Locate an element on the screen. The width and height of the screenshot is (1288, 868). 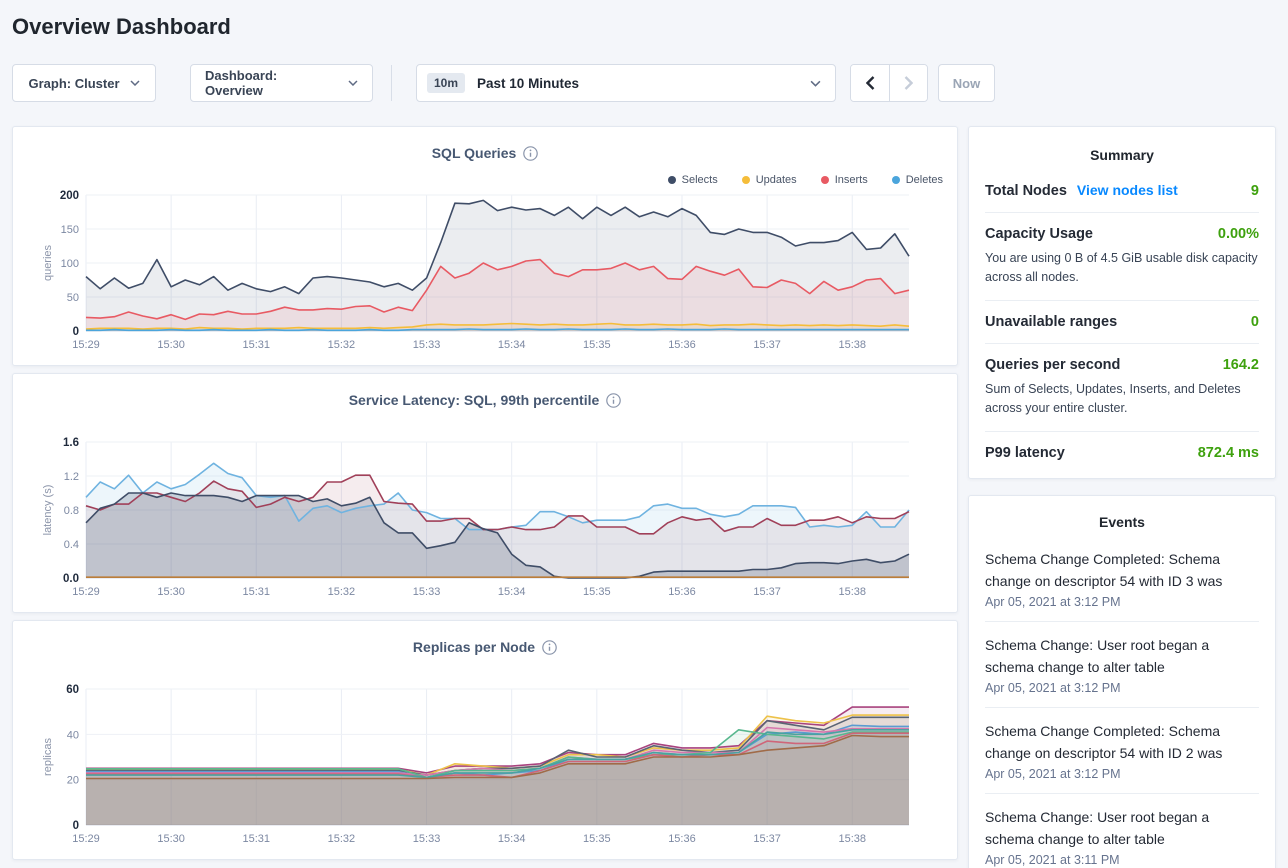
summary-row-label: Unavailable ranges is located at coordinates (1051, 322).